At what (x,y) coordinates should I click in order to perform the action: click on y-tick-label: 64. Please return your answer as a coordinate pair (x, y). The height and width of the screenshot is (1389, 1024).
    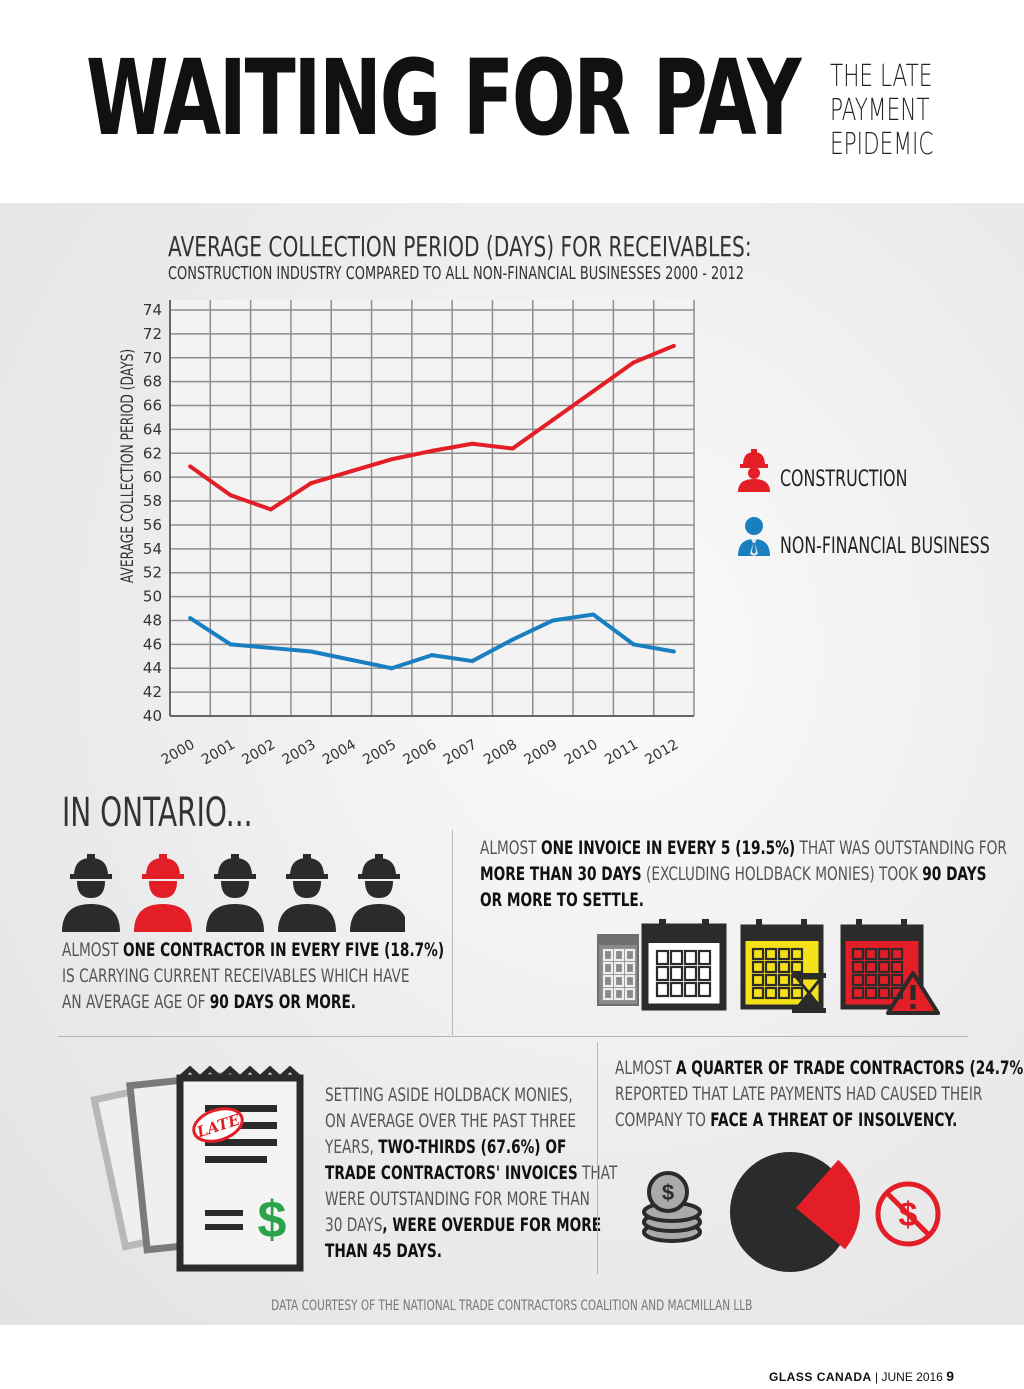
    Looking at the image, I should click on (152, 429).